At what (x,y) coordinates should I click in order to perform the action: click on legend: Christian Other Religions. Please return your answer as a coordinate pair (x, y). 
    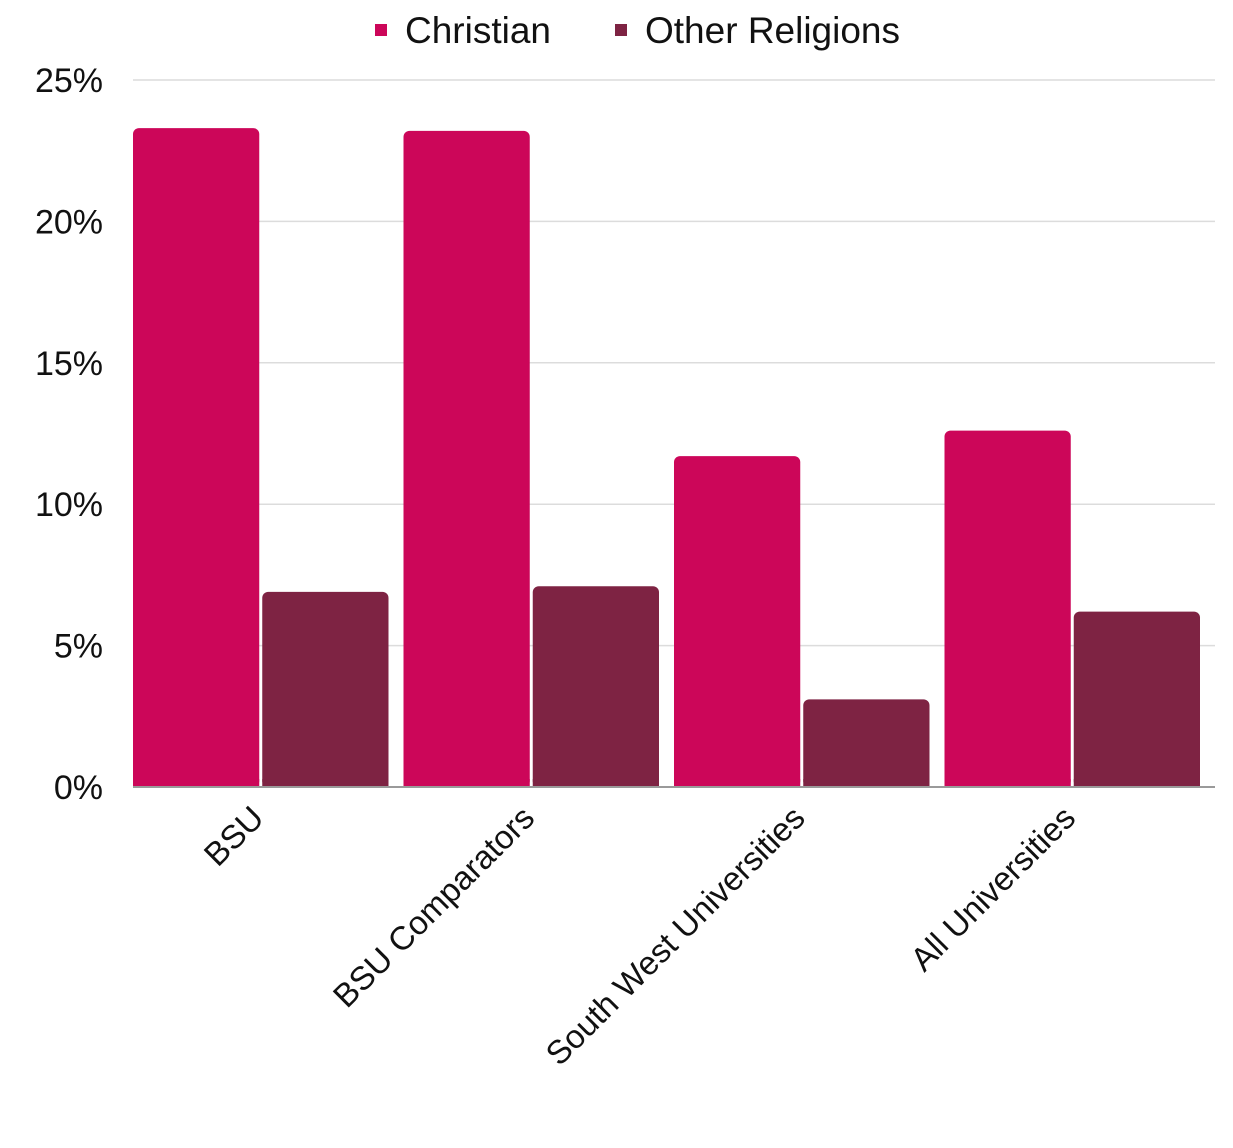
    Looking at the image, I should click on (637, 30).